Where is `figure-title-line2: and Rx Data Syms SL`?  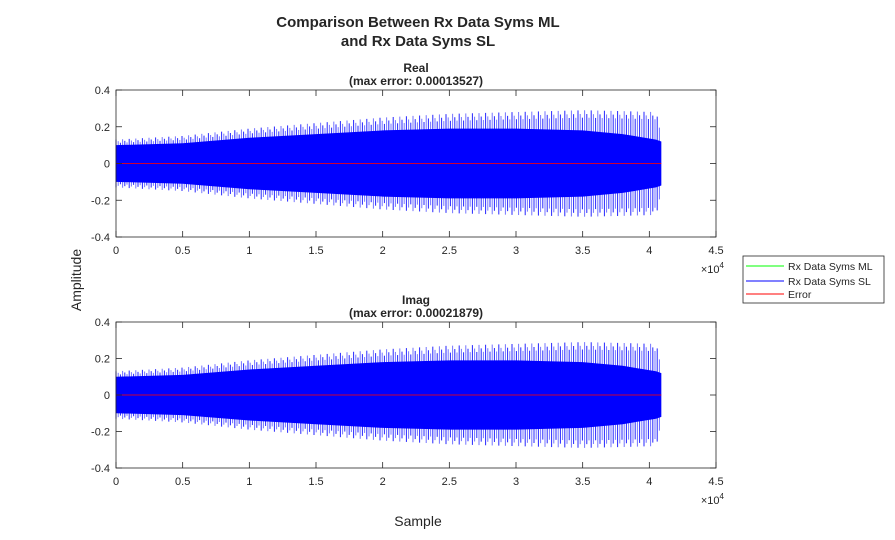
figure-title-line2: and Rx Data Syms SL is located at coordinates (418, 41).